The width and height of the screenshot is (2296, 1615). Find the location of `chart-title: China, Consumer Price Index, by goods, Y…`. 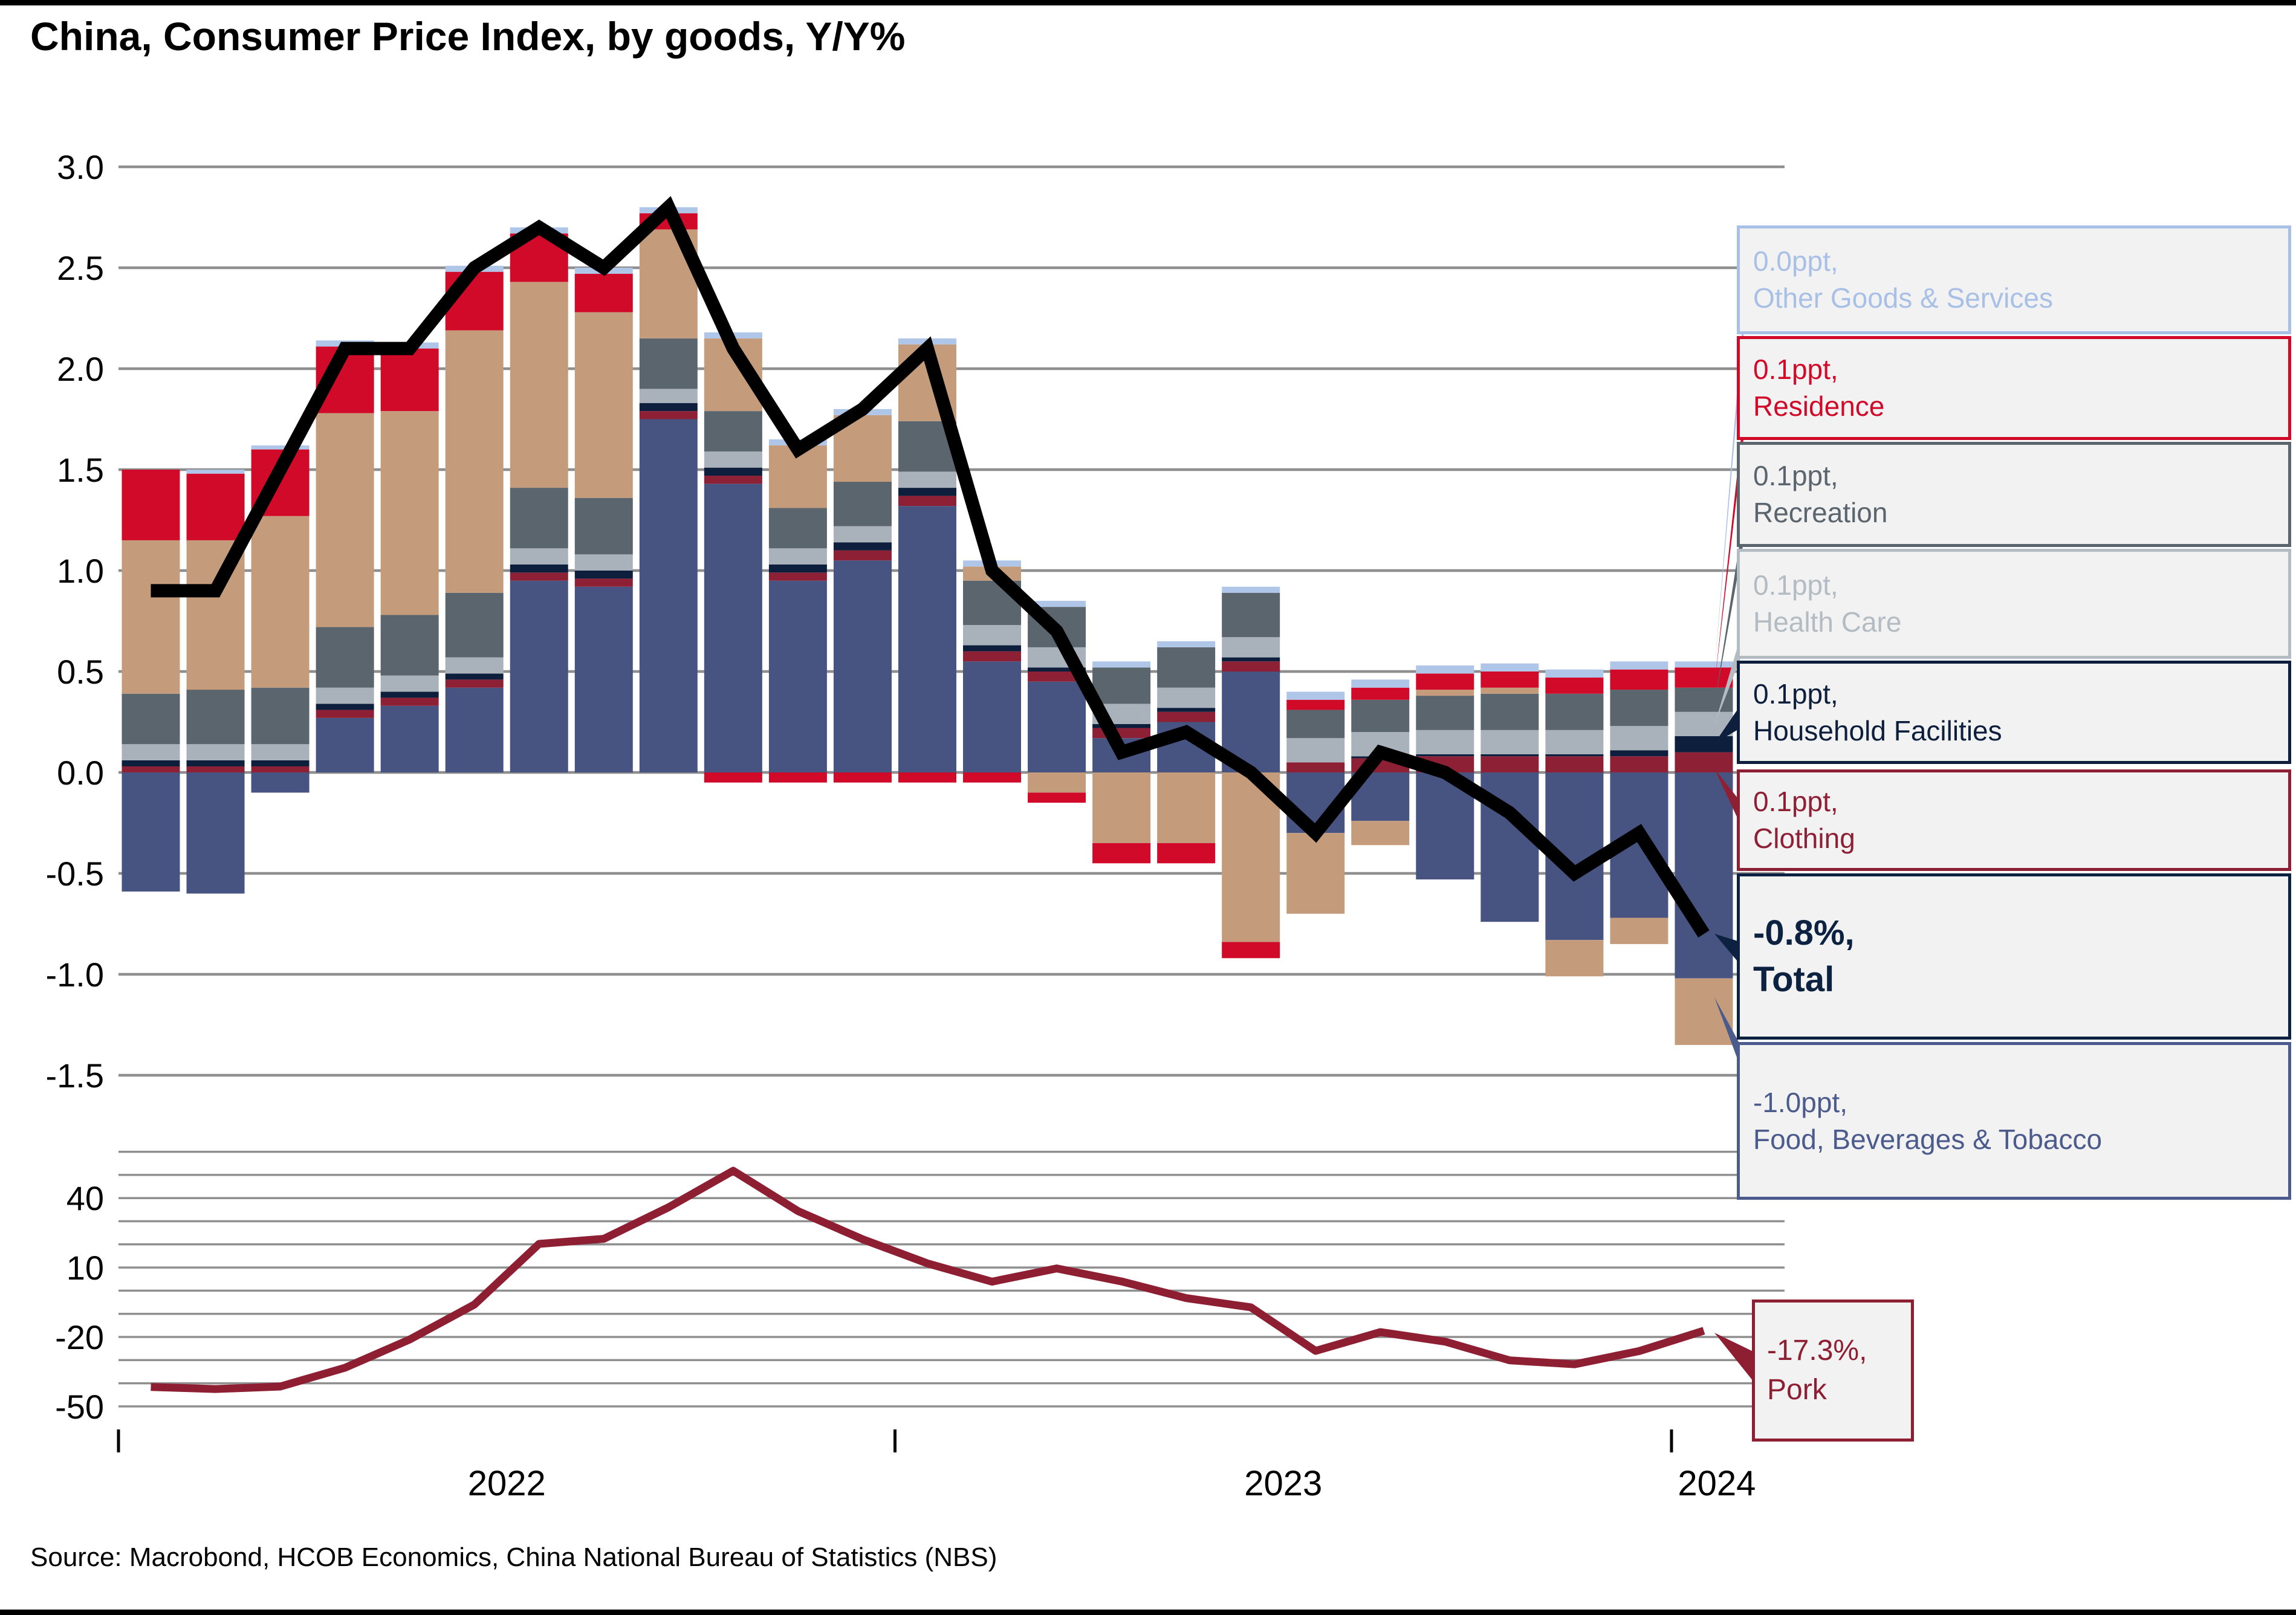

chart-title: China, Consumer Price Index, by goods, Y… is located at coordinates (468, 36).